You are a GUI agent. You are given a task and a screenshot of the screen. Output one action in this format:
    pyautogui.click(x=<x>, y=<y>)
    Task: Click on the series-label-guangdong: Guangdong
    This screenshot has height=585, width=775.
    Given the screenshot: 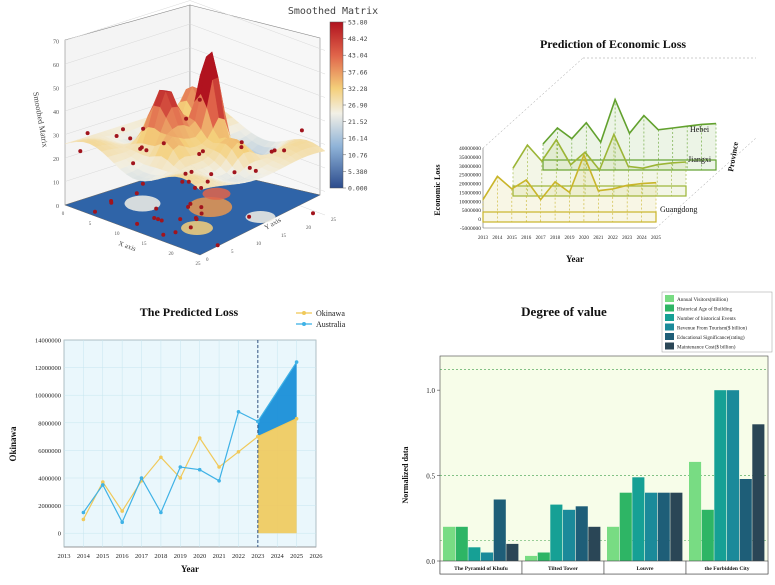 What is the action you would take?
    pyautogui.click(x=678, y=209)
    